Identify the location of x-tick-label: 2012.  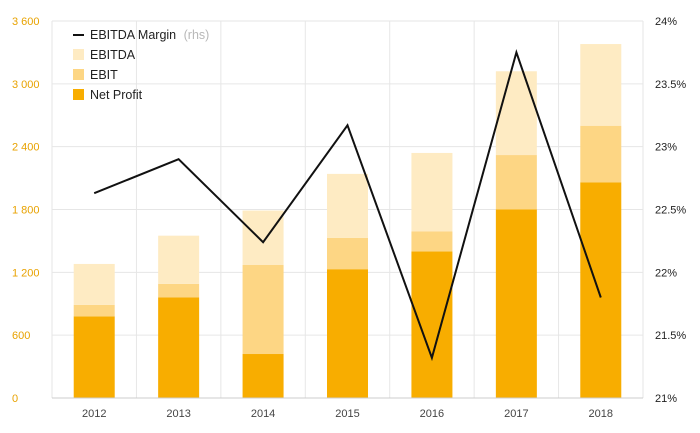
(94, 414).